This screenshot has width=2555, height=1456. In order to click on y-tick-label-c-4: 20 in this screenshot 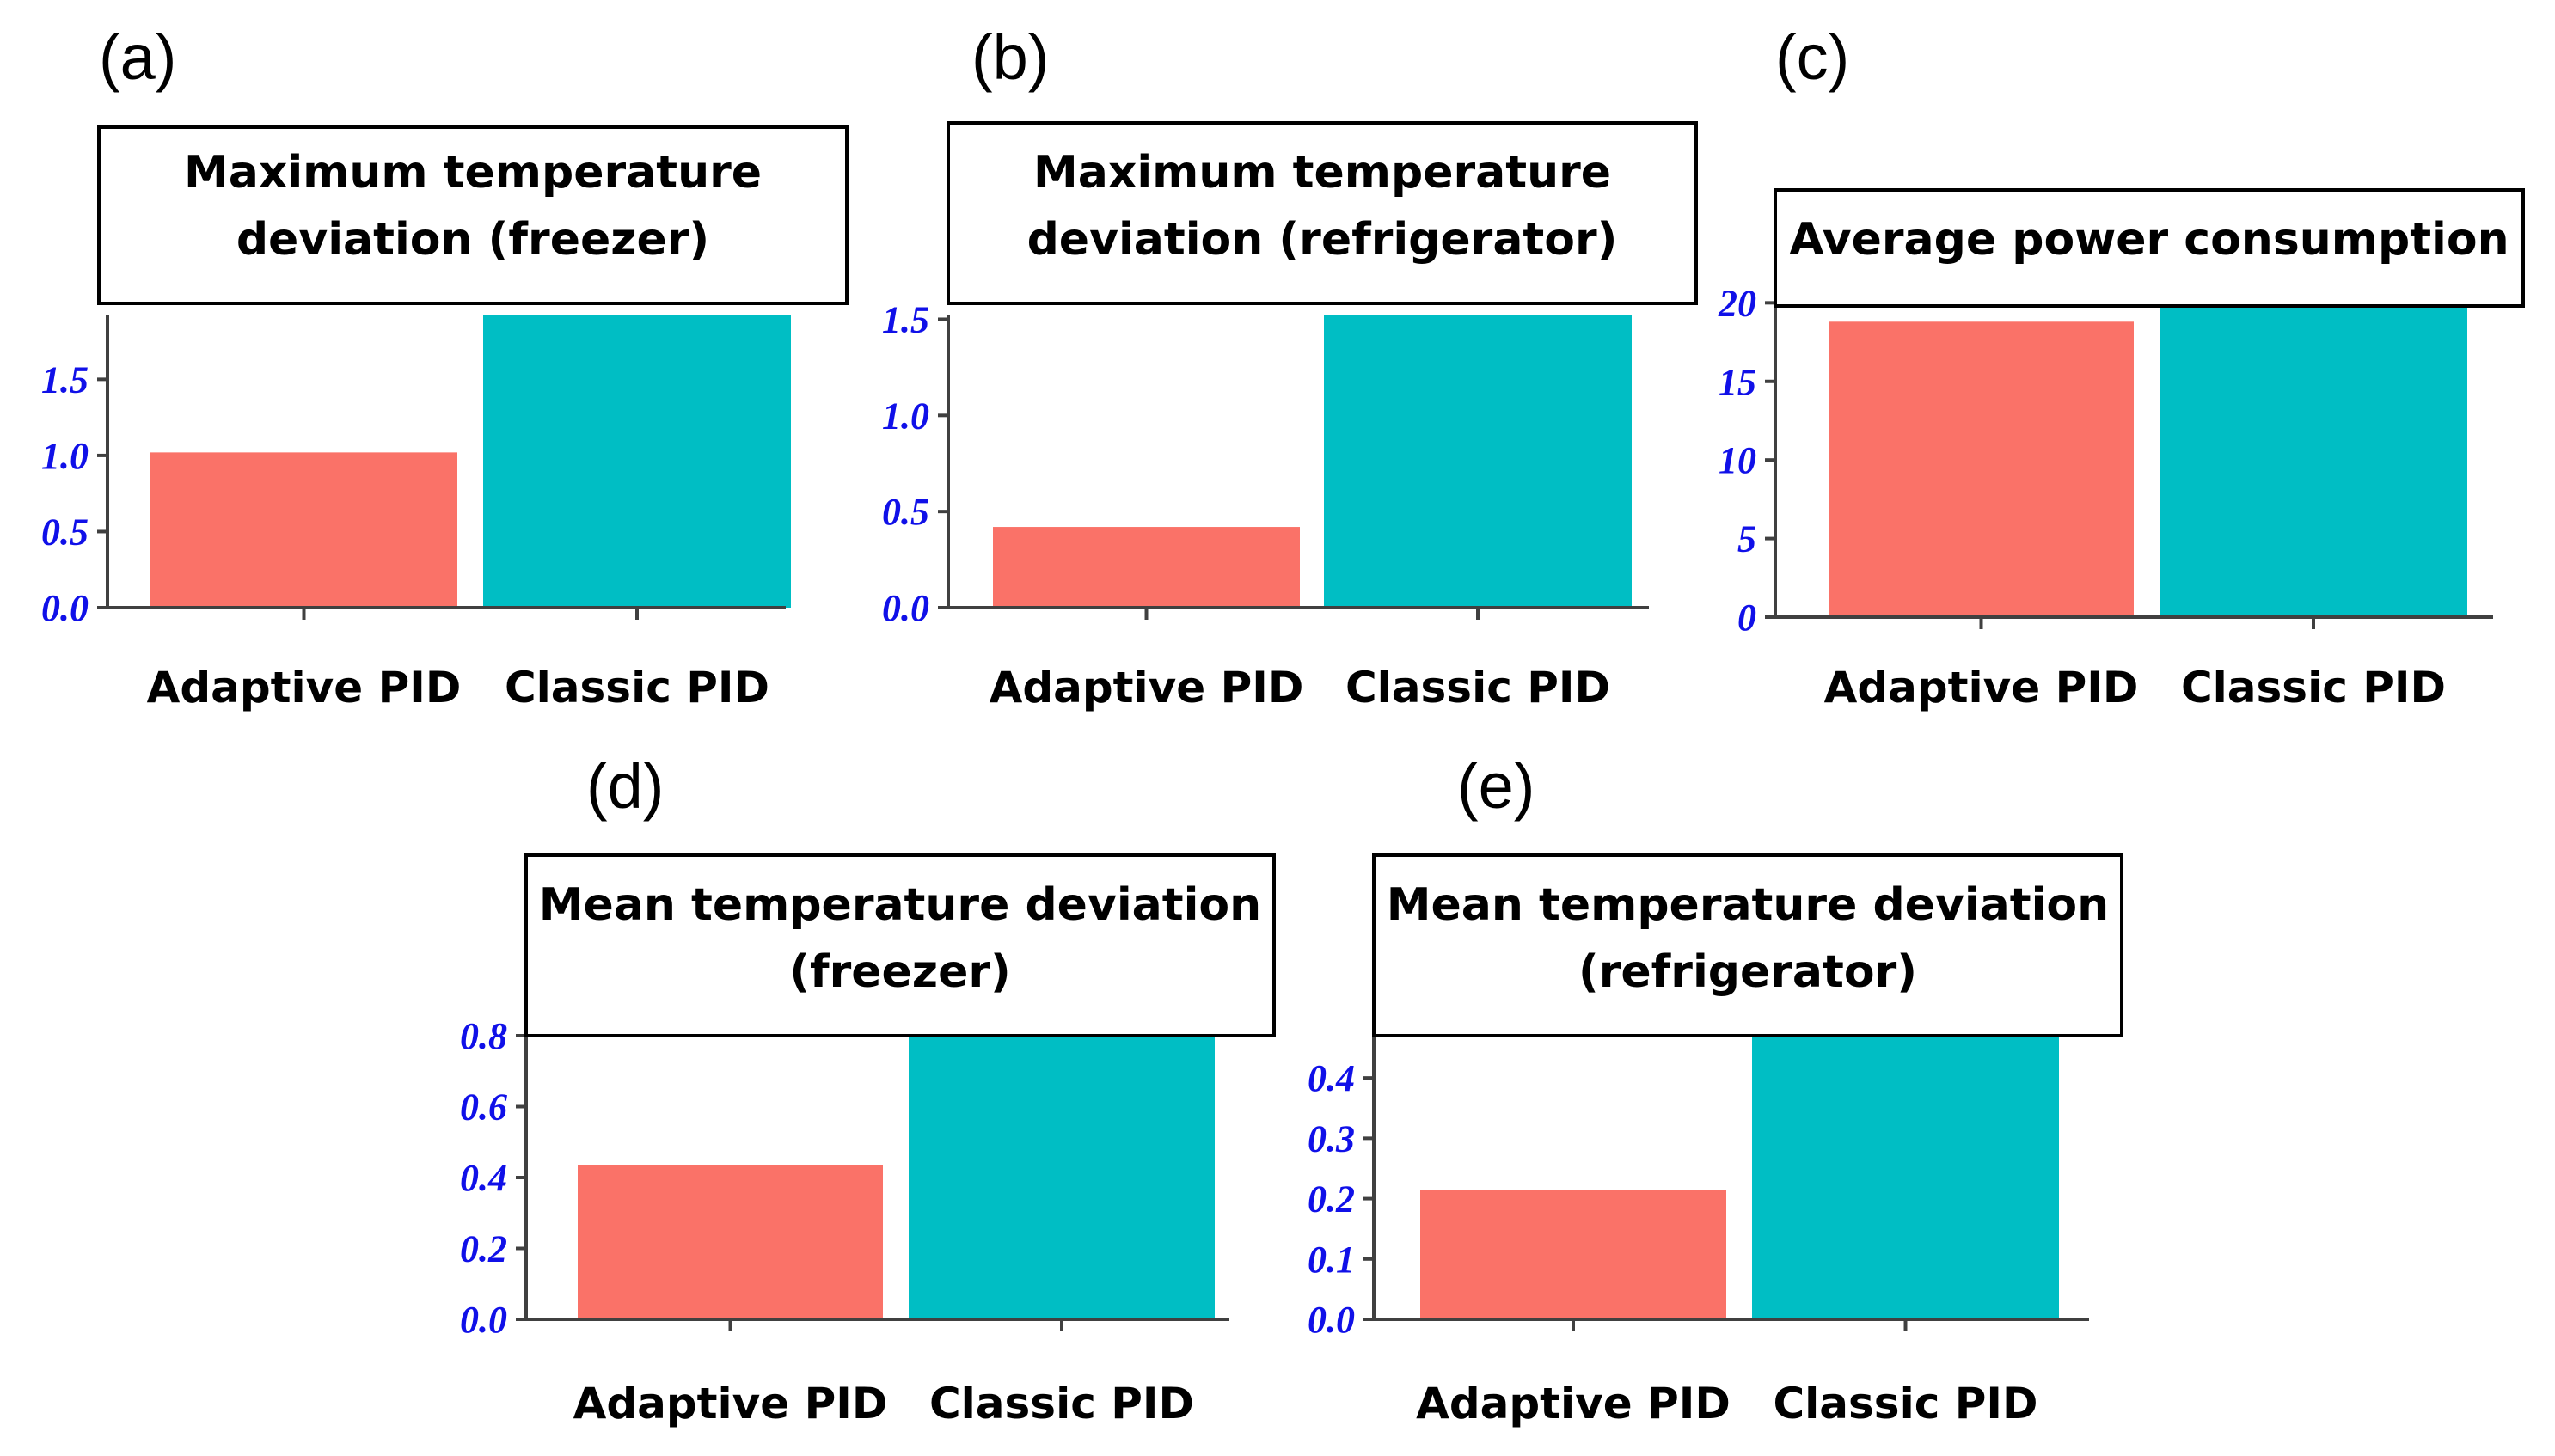, I will do `click(1737, 303)`.